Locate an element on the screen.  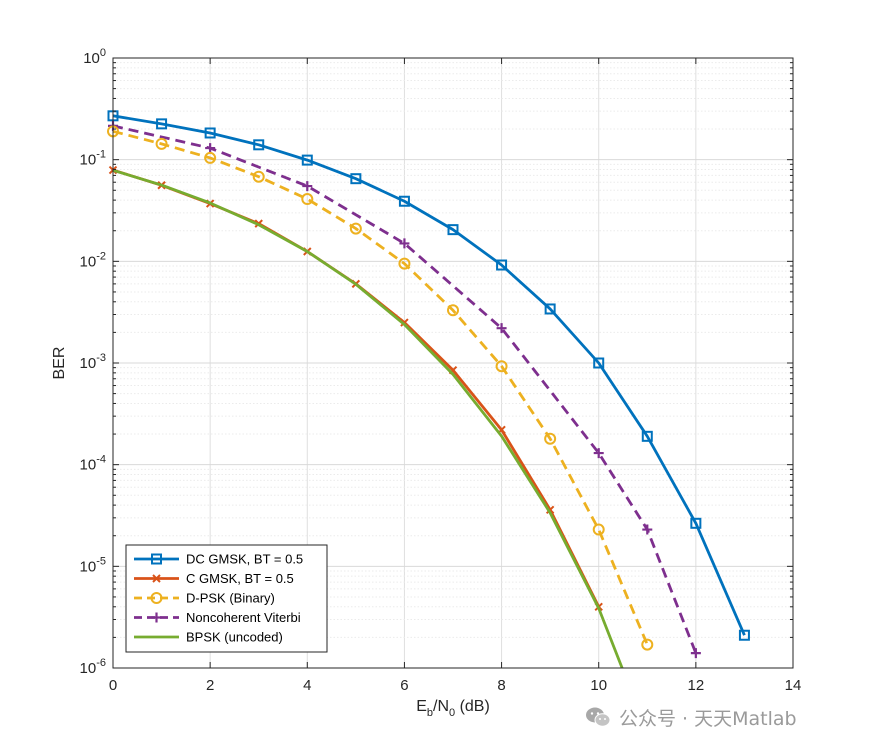
y-tick-label: 10⁰ is located at coordinates (94, 57).